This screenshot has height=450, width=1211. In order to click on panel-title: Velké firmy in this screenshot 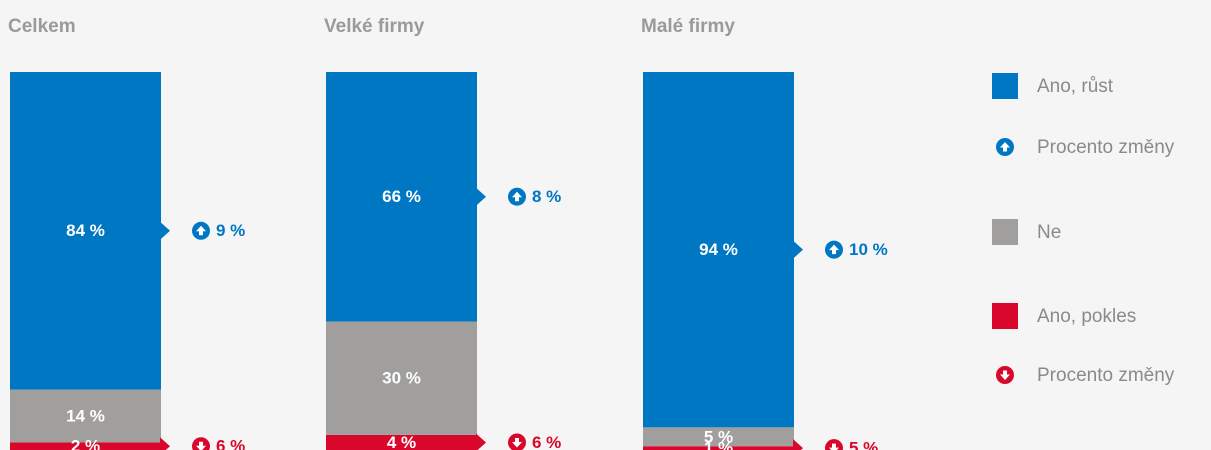, I will do `click(374, 26)`.